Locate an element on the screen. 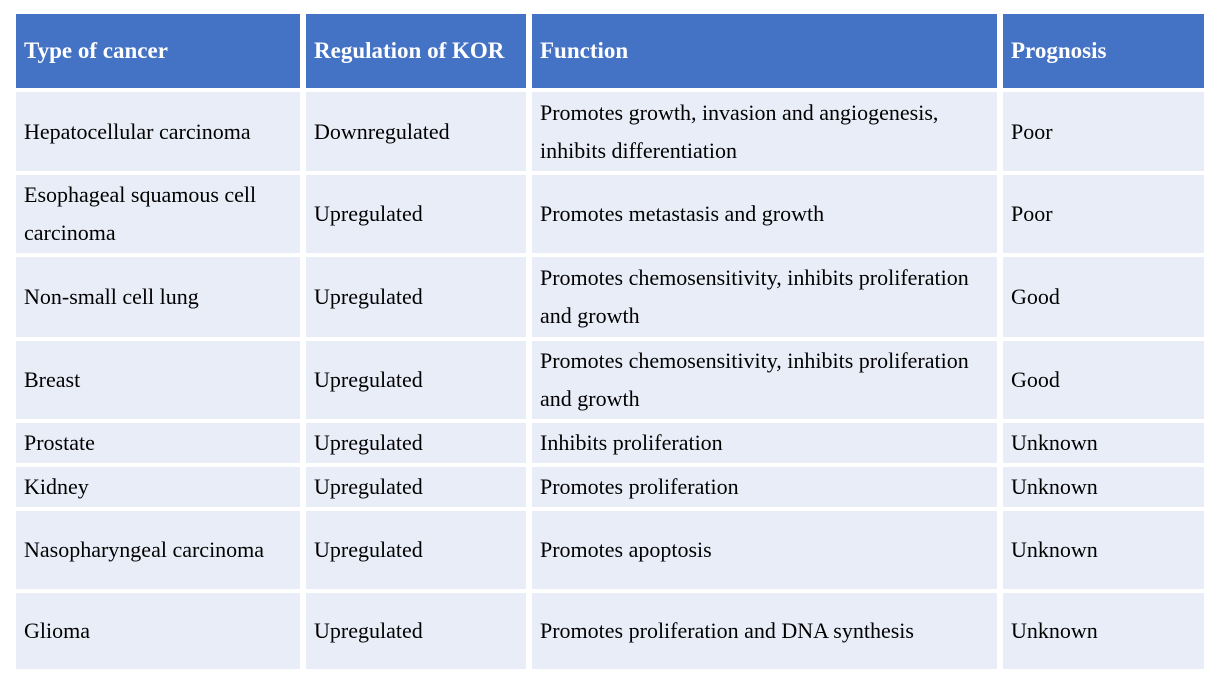 This screenshot has height=678, width=1220. cell-function: Promotes proliferation is located at coordinates (764, 487).